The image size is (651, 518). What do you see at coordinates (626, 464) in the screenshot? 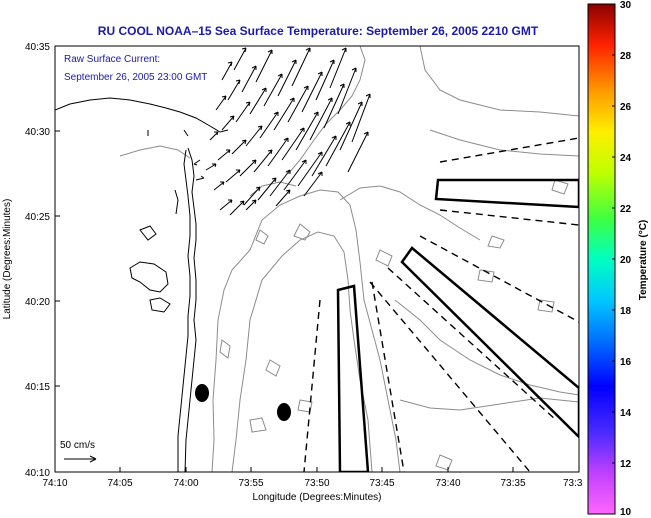
I see `colorbar-tick-label: 12` at bounding box center [626, 464].